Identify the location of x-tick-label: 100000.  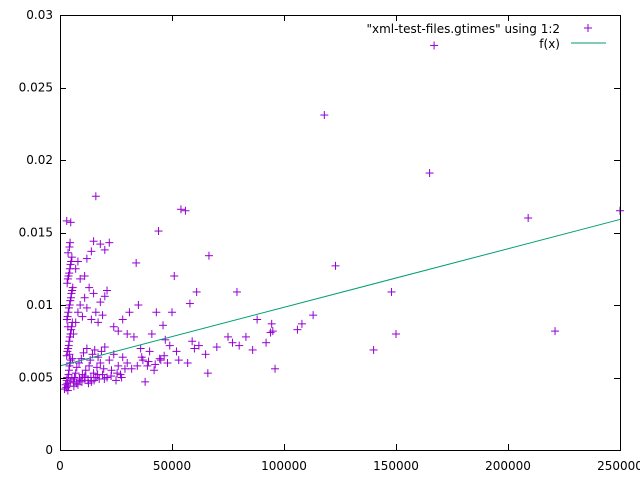
(284, 466).